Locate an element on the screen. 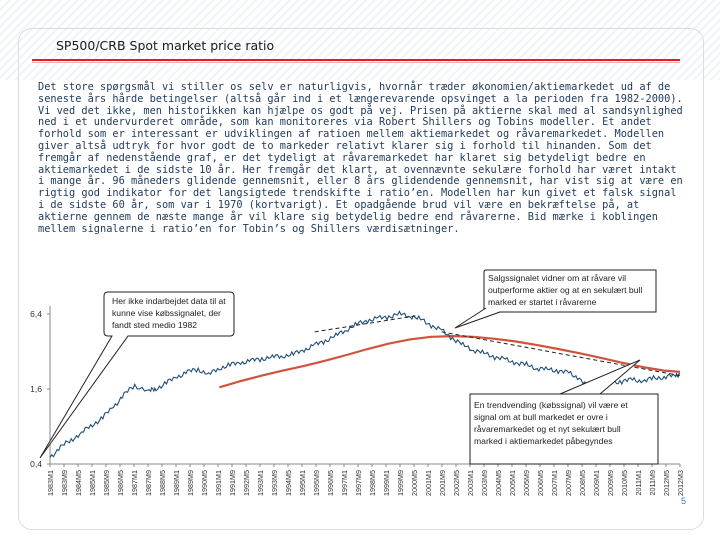 The height and width of the screenshot is (544, 720). x-tick-label: 1995M9 is located at coordinates (316, 483).